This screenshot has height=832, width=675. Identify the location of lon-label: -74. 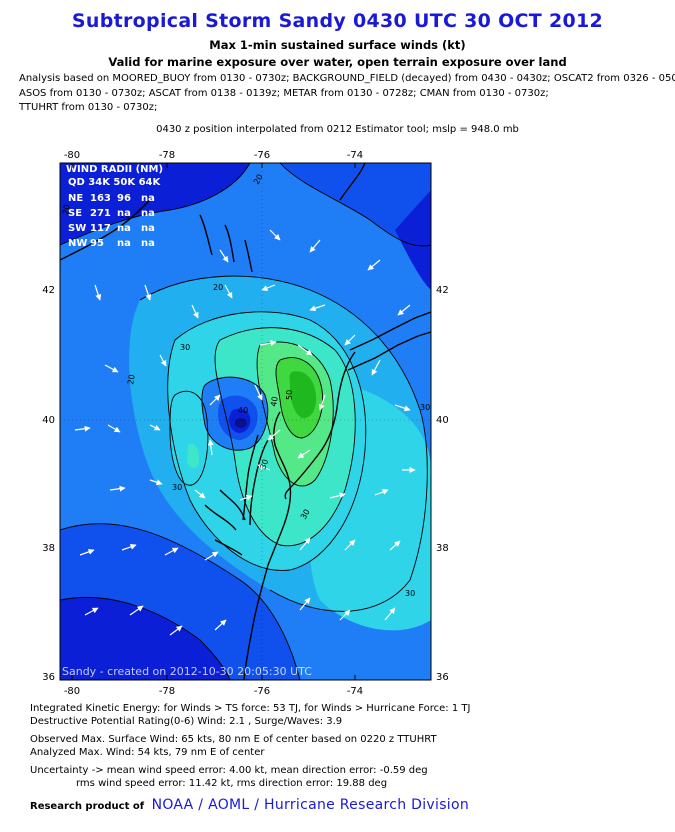
(355, 155).